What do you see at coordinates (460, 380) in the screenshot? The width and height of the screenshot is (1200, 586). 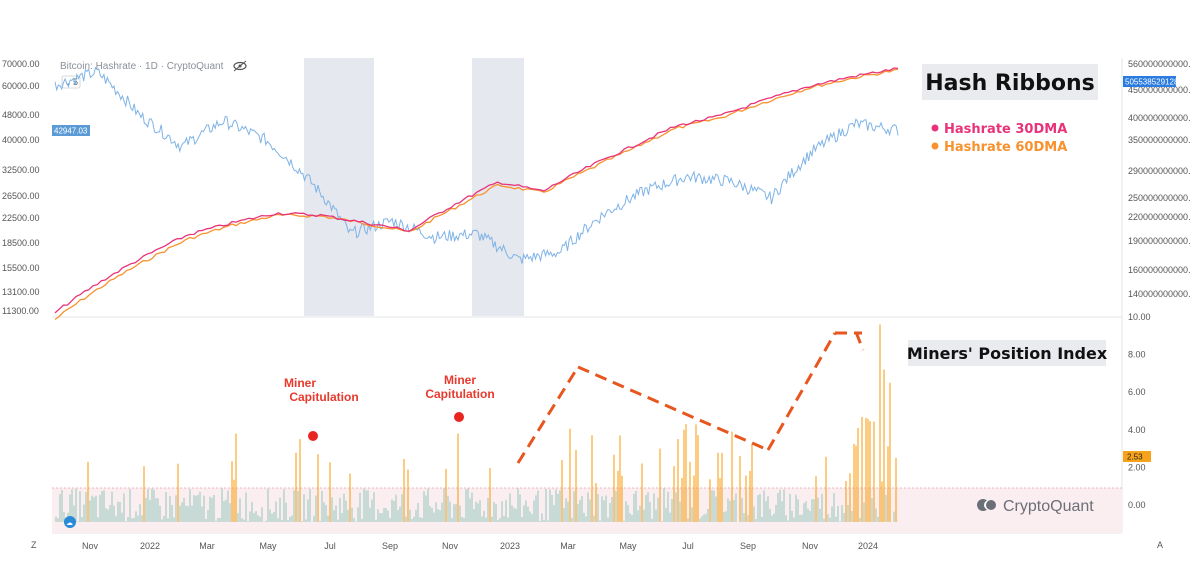 I see `capitulation-label-2-line1: Miner` at bounding box center [460, 380].